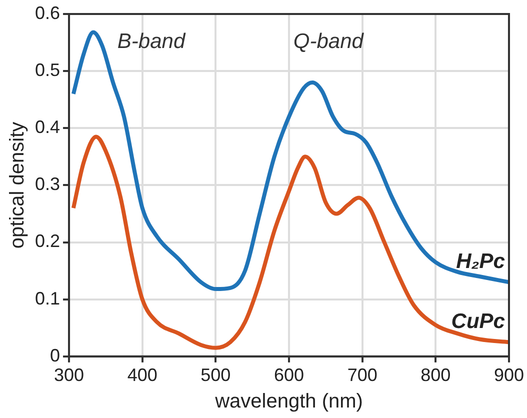 Image resolution: width=527 pixels, height=418 pixels. What do you see at coordinates (289, 375) in the screenshot?
I see `x-tick-label: 600` at bounding box center [289, 375].